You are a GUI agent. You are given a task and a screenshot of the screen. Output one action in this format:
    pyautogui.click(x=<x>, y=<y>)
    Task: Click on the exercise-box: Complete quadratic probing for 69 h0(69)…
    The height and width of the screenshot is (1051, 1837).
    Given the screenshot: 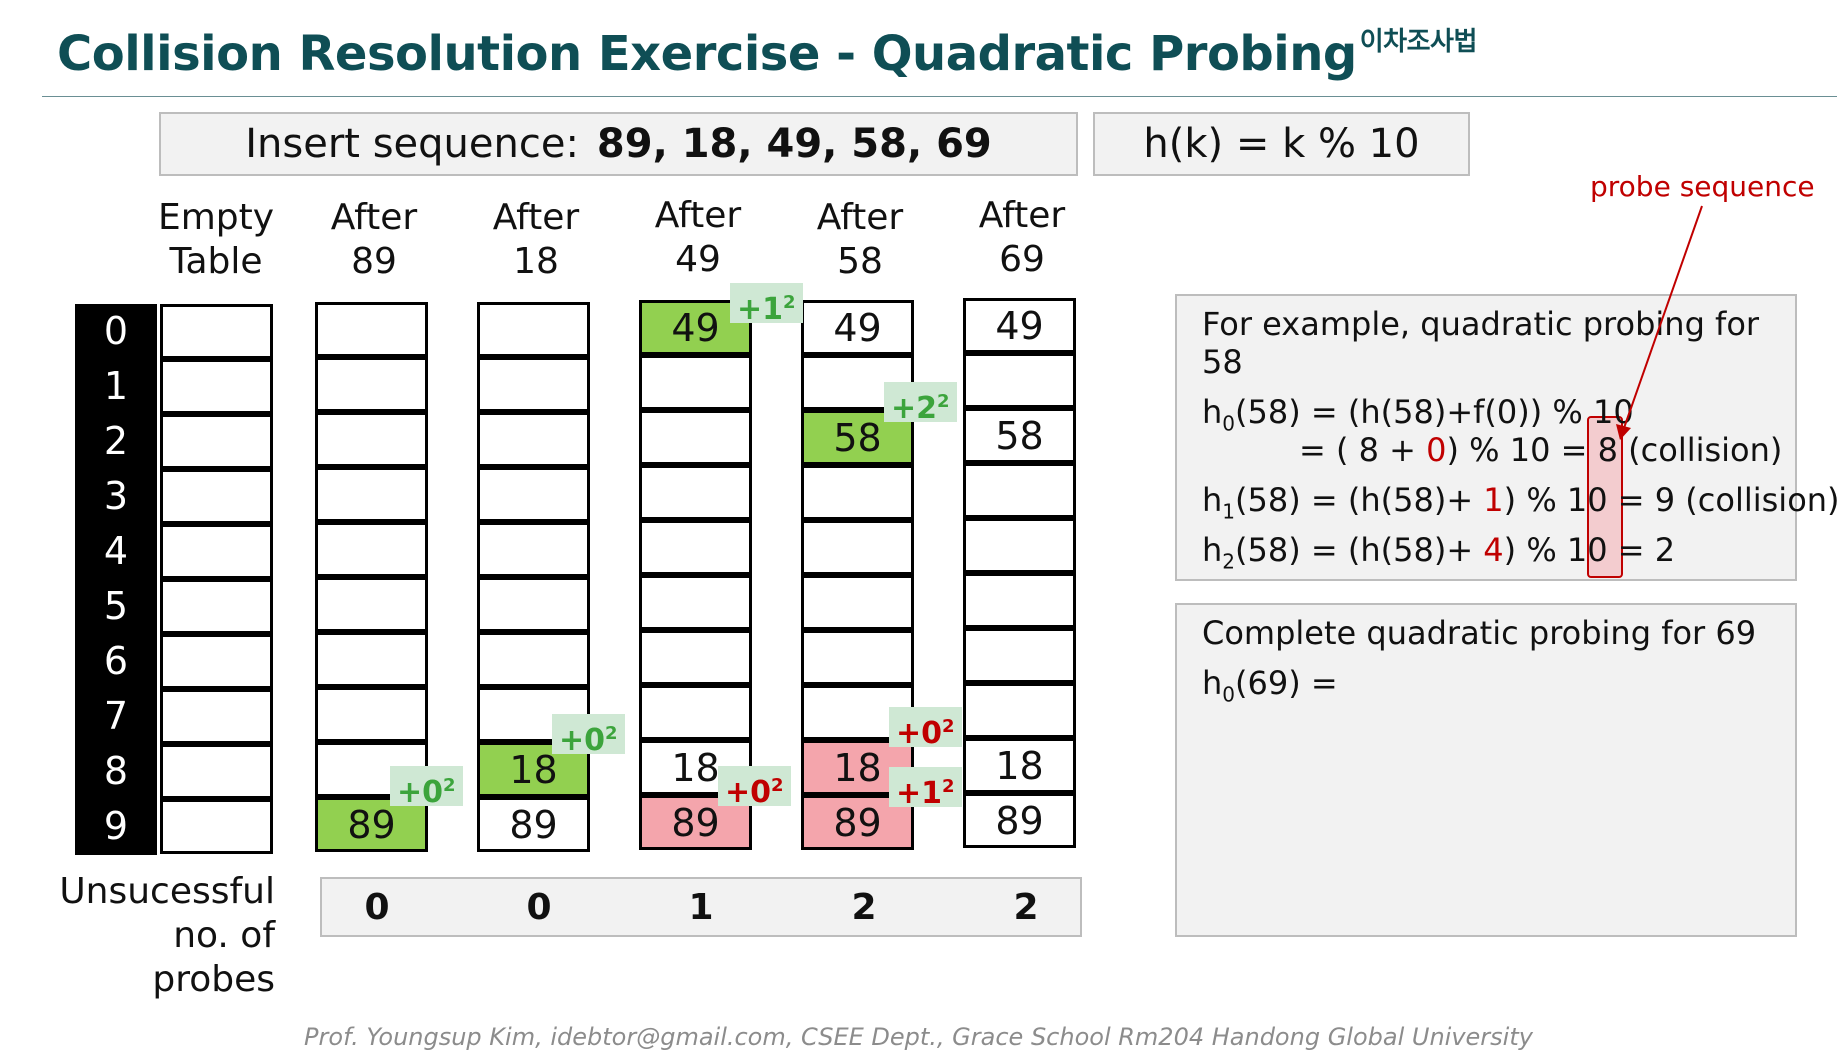 What is the action you would take?
    pyautogui.click(x=1486, y=770)
    